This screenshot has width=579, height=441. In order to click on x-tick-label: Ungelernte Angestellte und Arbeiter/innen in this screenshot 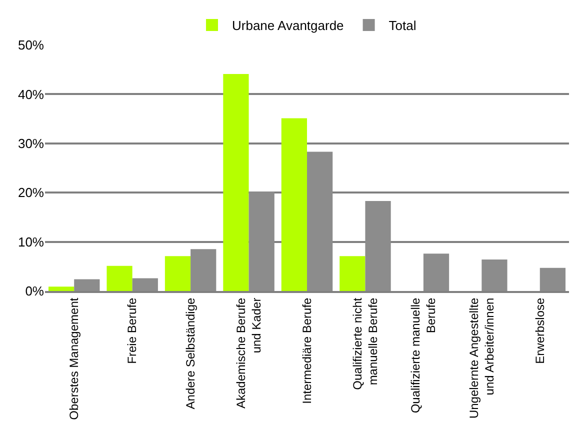, I will do `click(481, 358)`.